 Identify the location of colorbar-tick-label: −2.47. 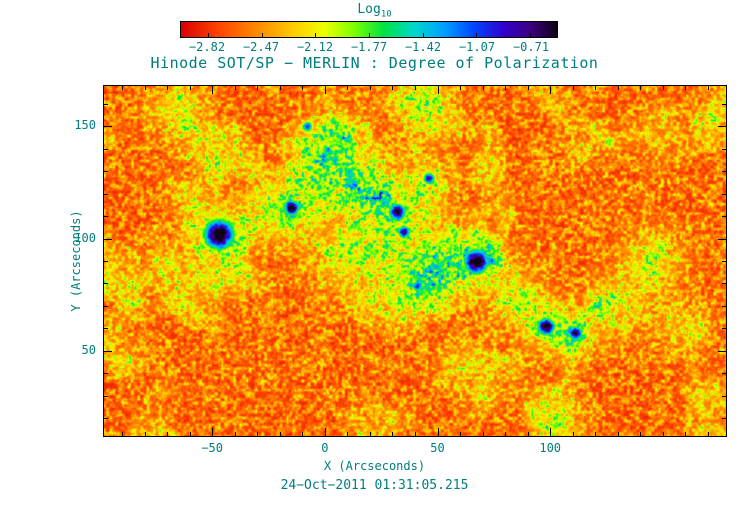
(261, 47).